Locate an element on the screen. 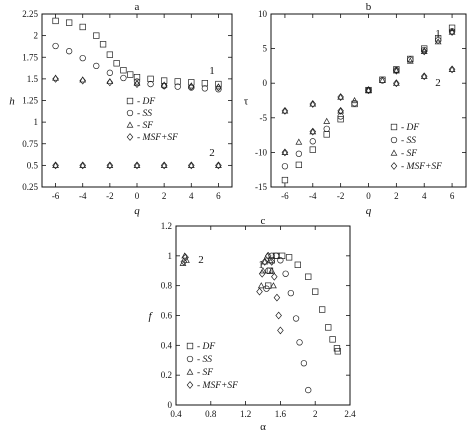 This screenshot has height=435, width=474. x-tick-label: 0 is located at coordinates (368, 196).